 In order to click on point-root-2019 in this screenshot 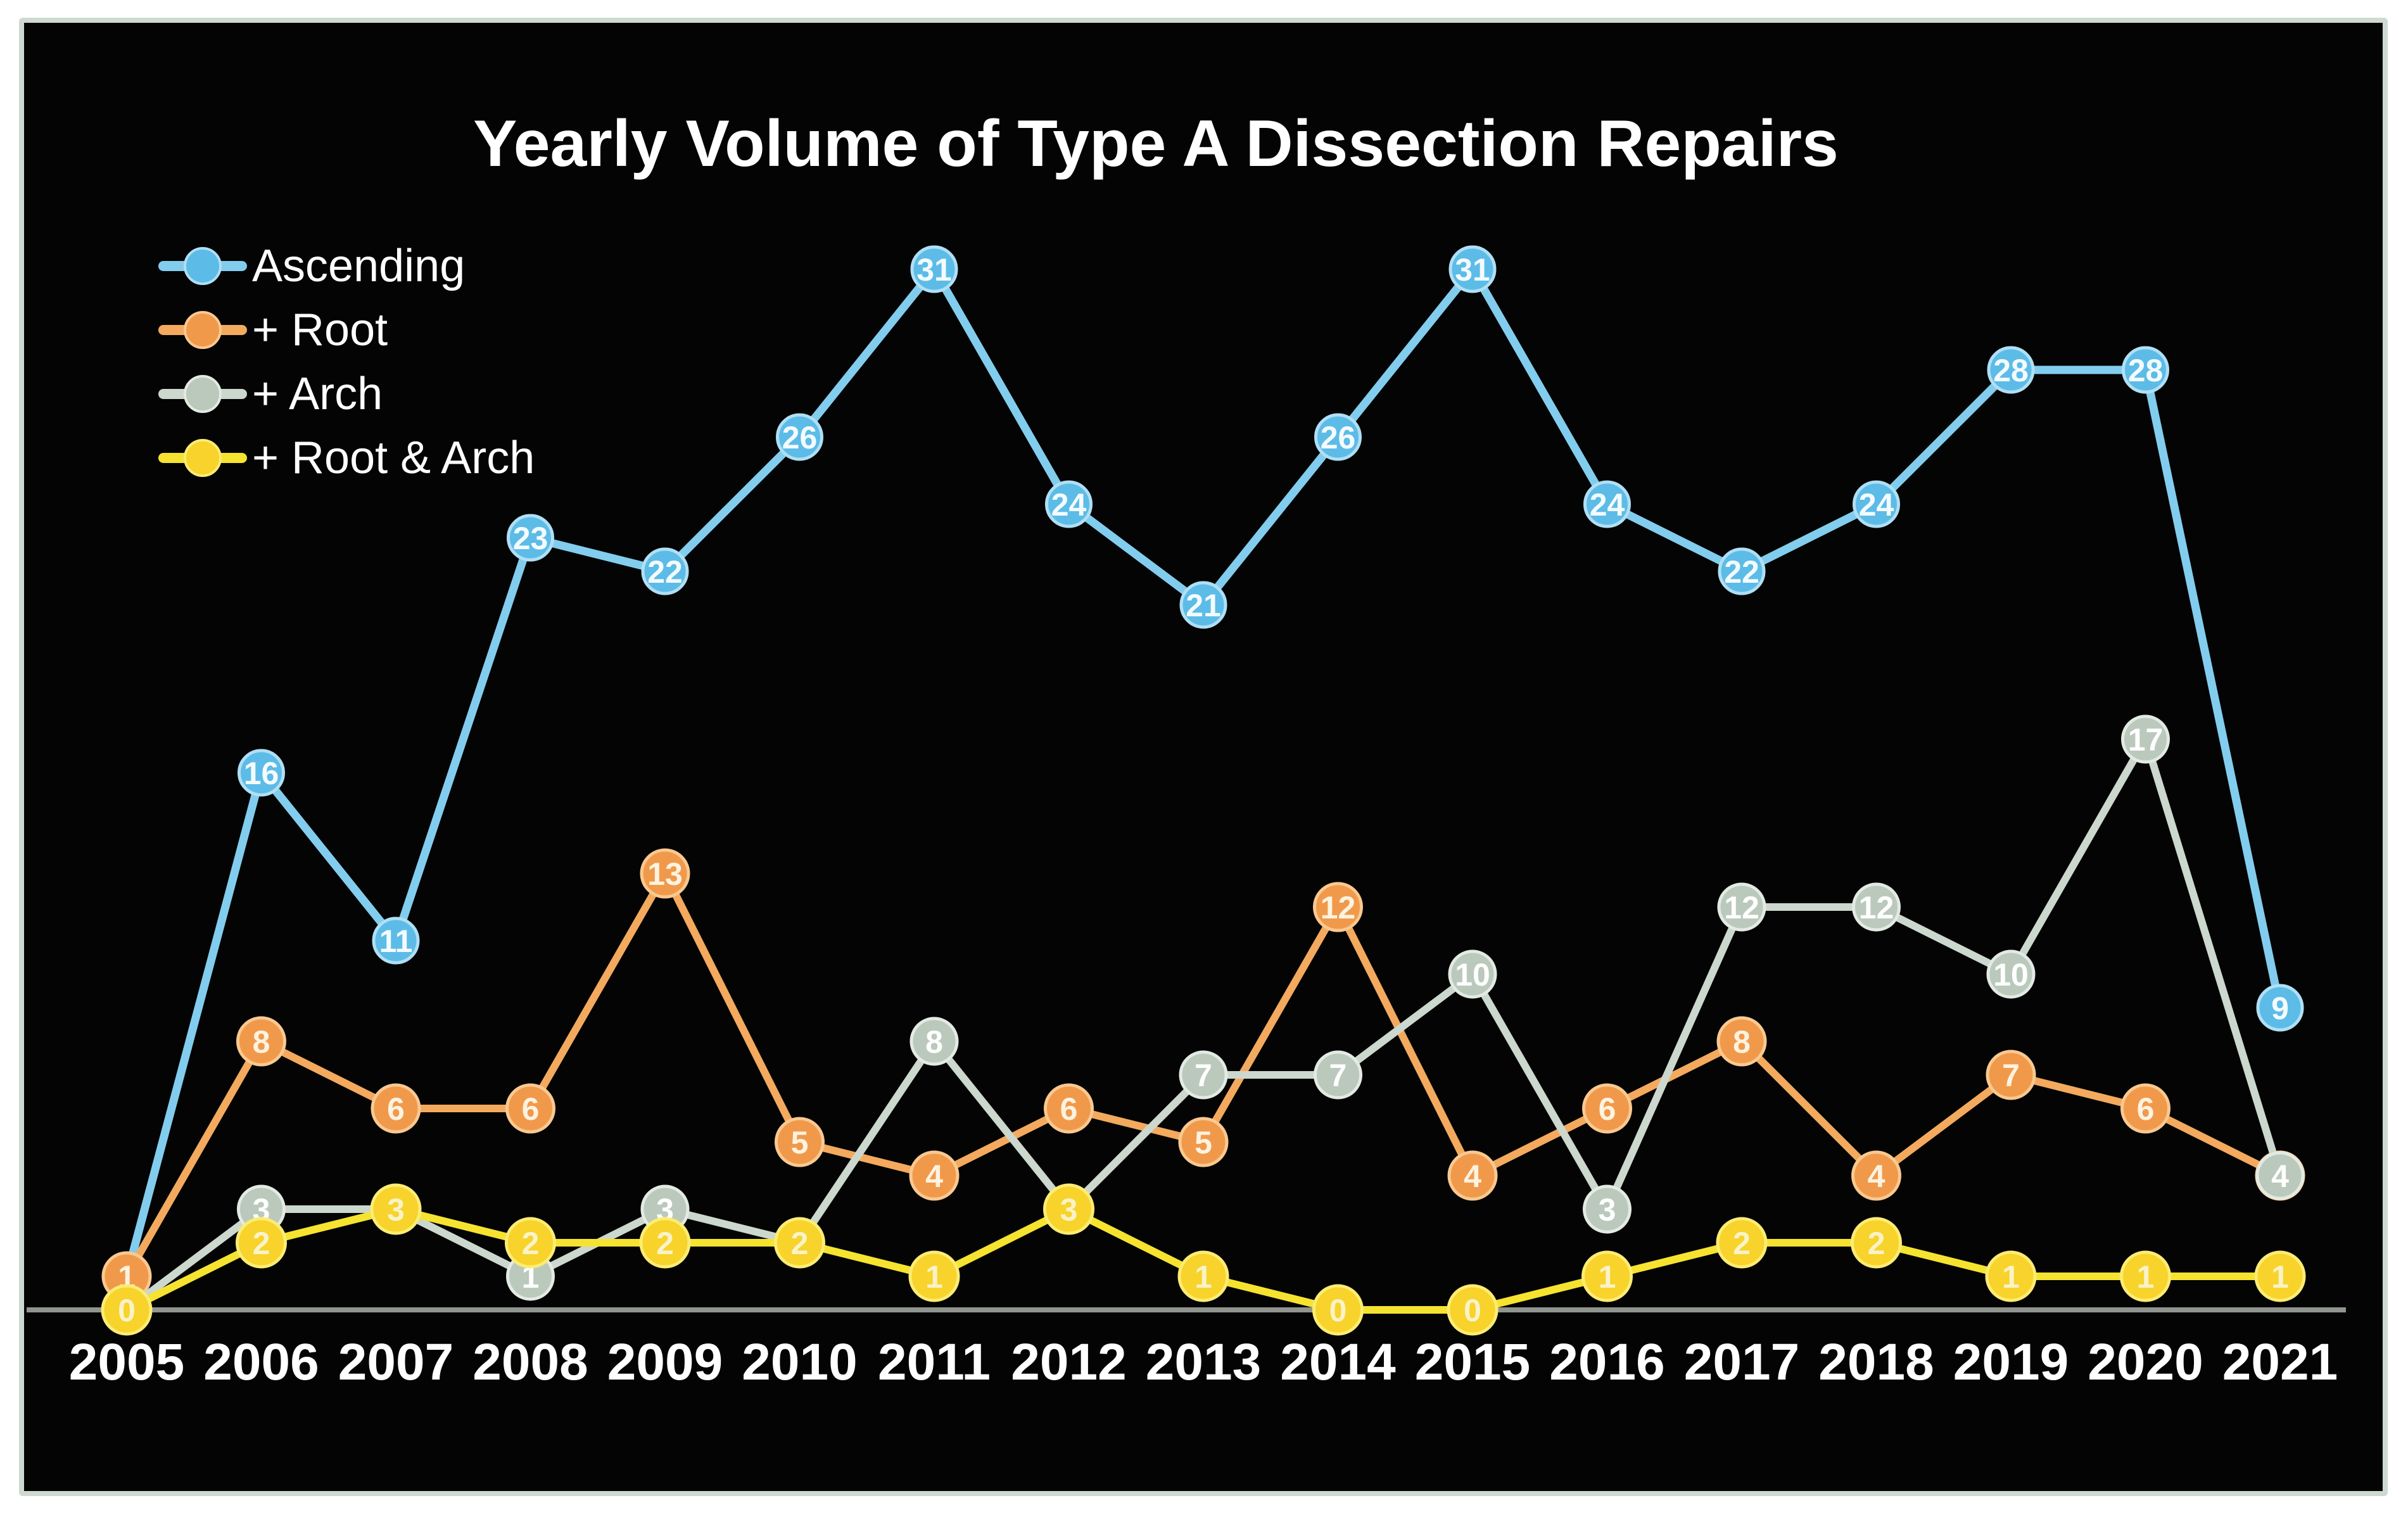, I will do `click(2011, 1075)`.